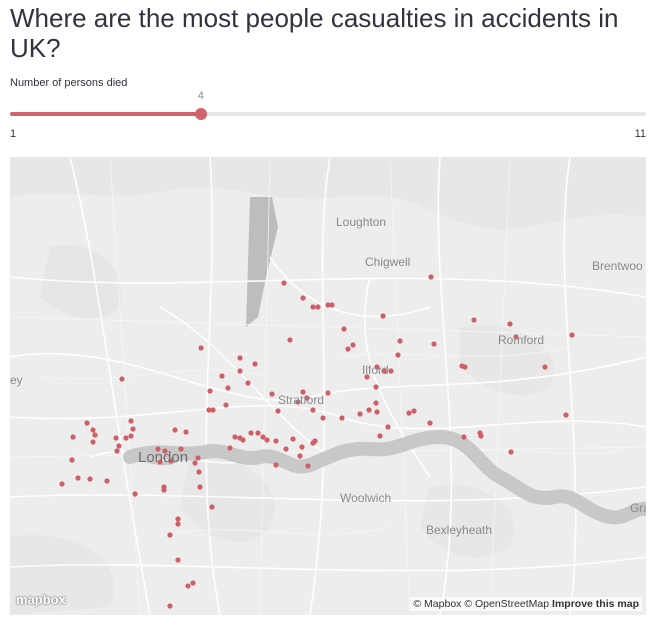  I want to click on mapbox-logo: mapbox, so click(41, 599).